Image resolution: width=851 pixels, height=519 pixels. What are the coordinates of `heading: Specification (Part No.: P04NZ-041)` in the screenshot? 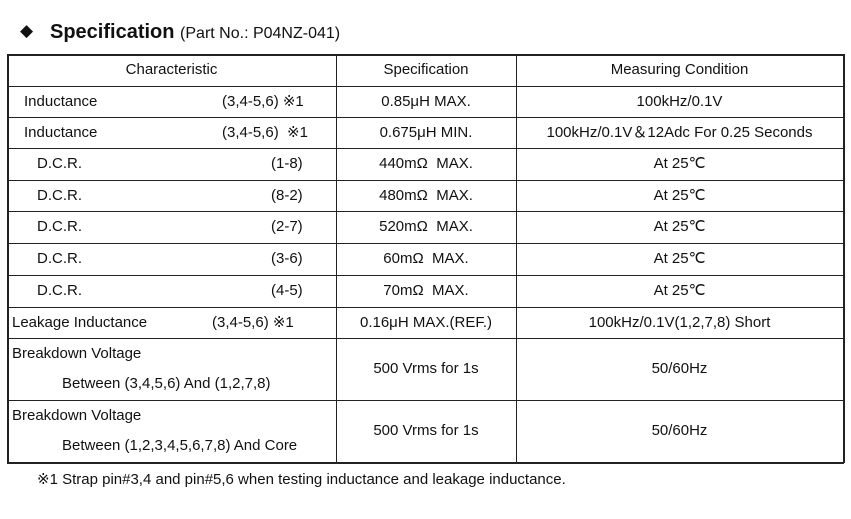 It's located at (195, 33).